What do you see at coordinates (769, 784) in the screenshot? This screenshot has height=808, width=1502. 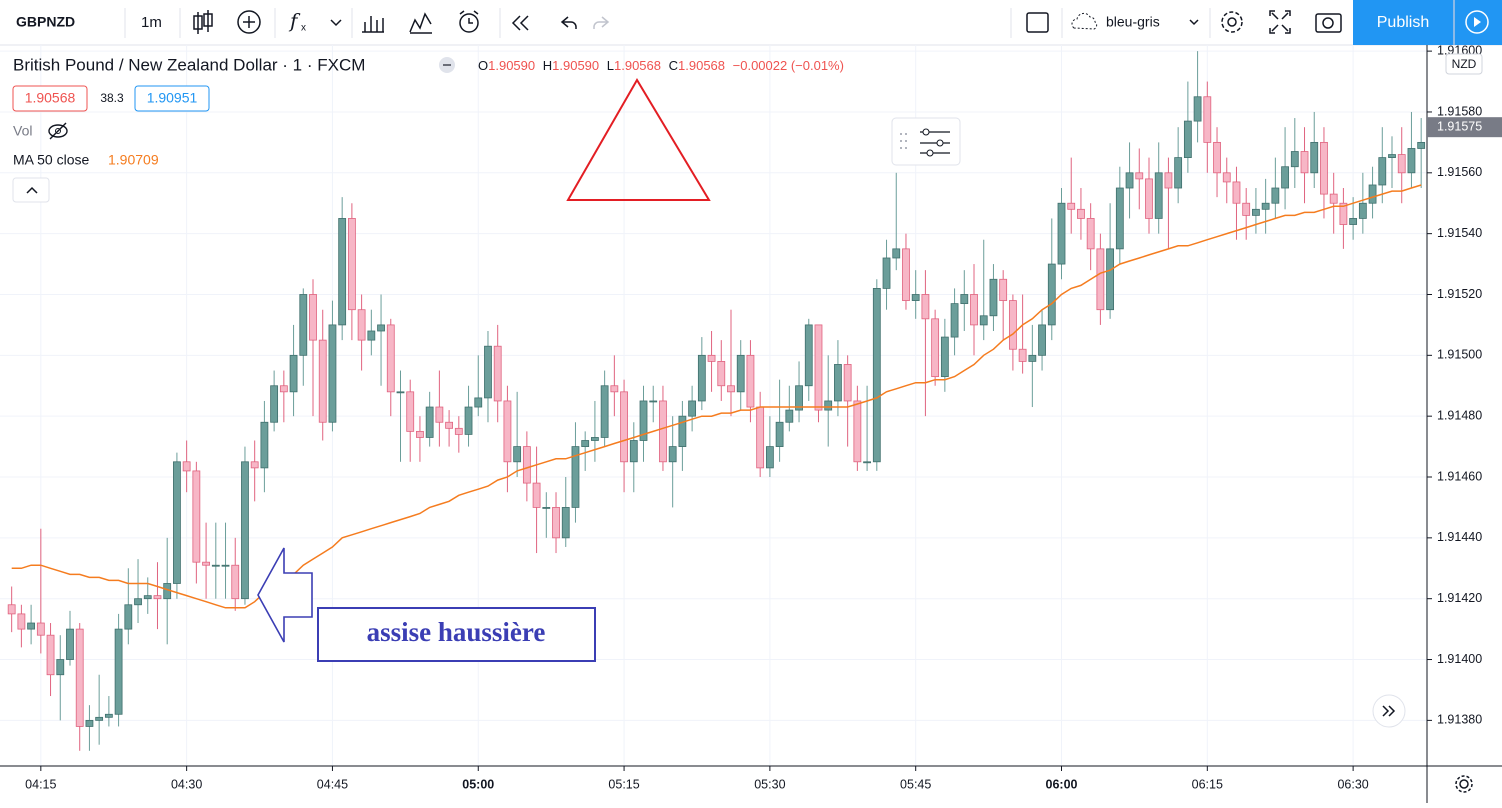 I see `x-tick-label: 05:30` at bounding box center [769, 784].